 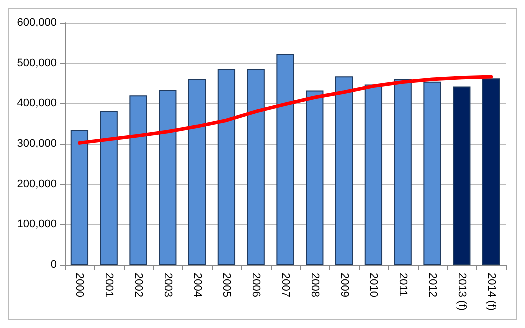 I want to click on x-tick-label: 2014 (f), so click(x=491, y=292).